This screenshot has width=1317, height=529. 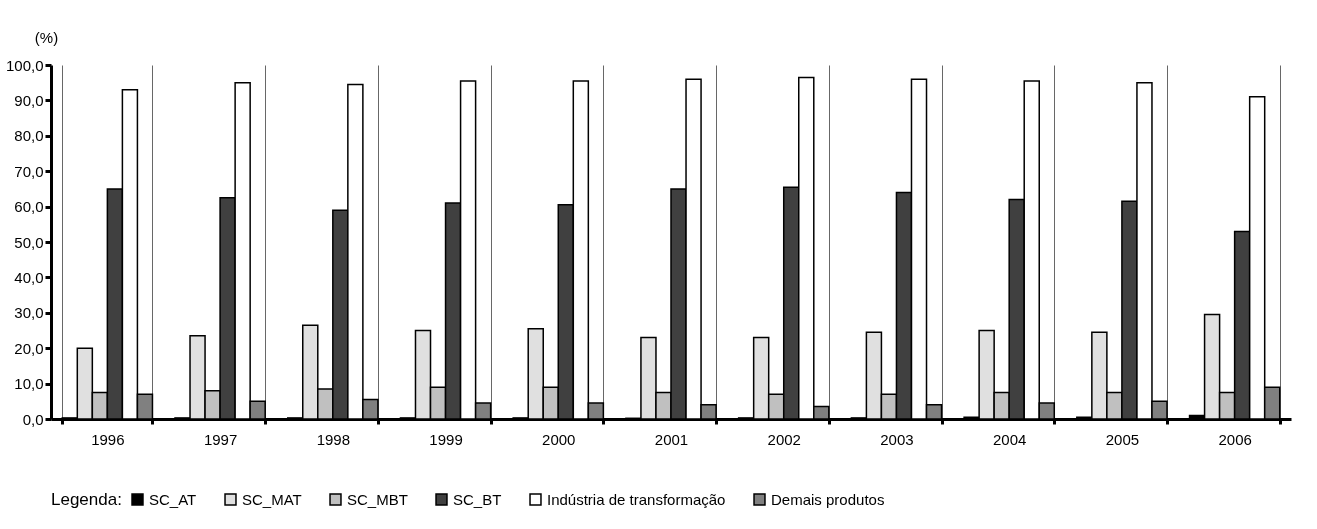 What do you see at coordinates (29, 384) in the screenshot?
I see `y-tick-label: 10,0` at bounding box center [29, 384].